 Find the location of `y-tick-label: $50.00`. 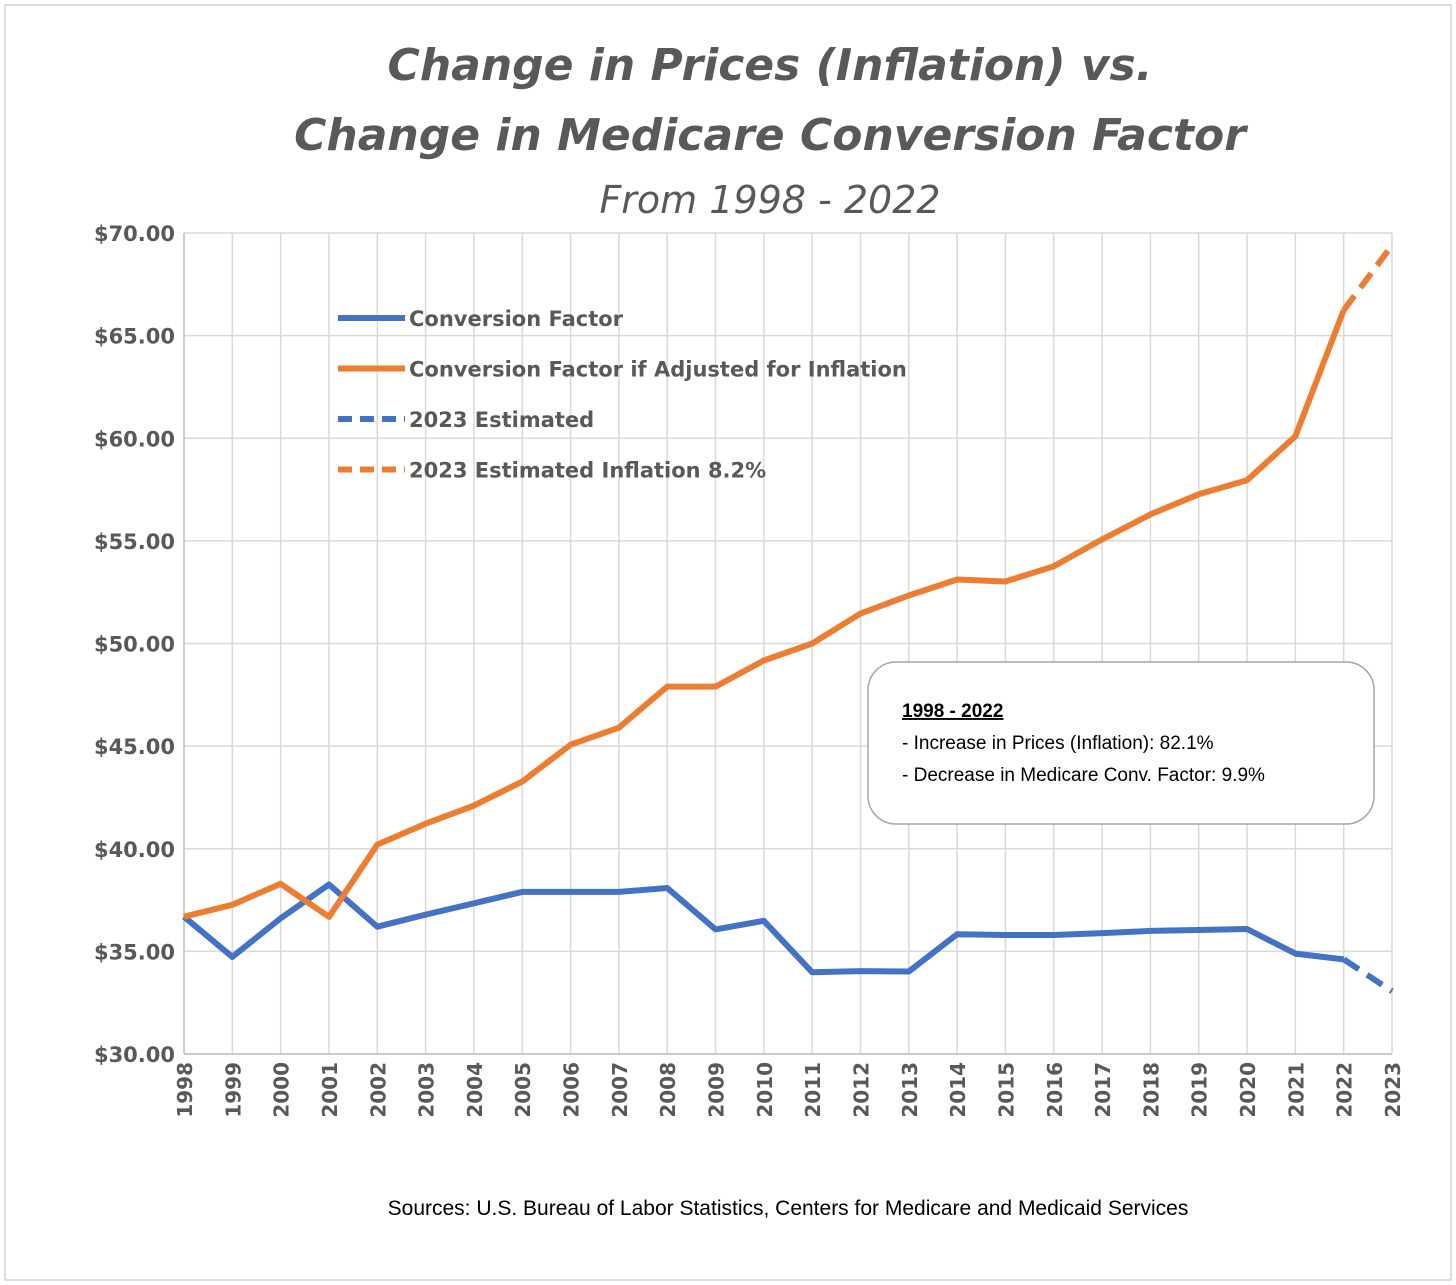

y-tick-label: $50.00 is located at coordinates (134, 645).